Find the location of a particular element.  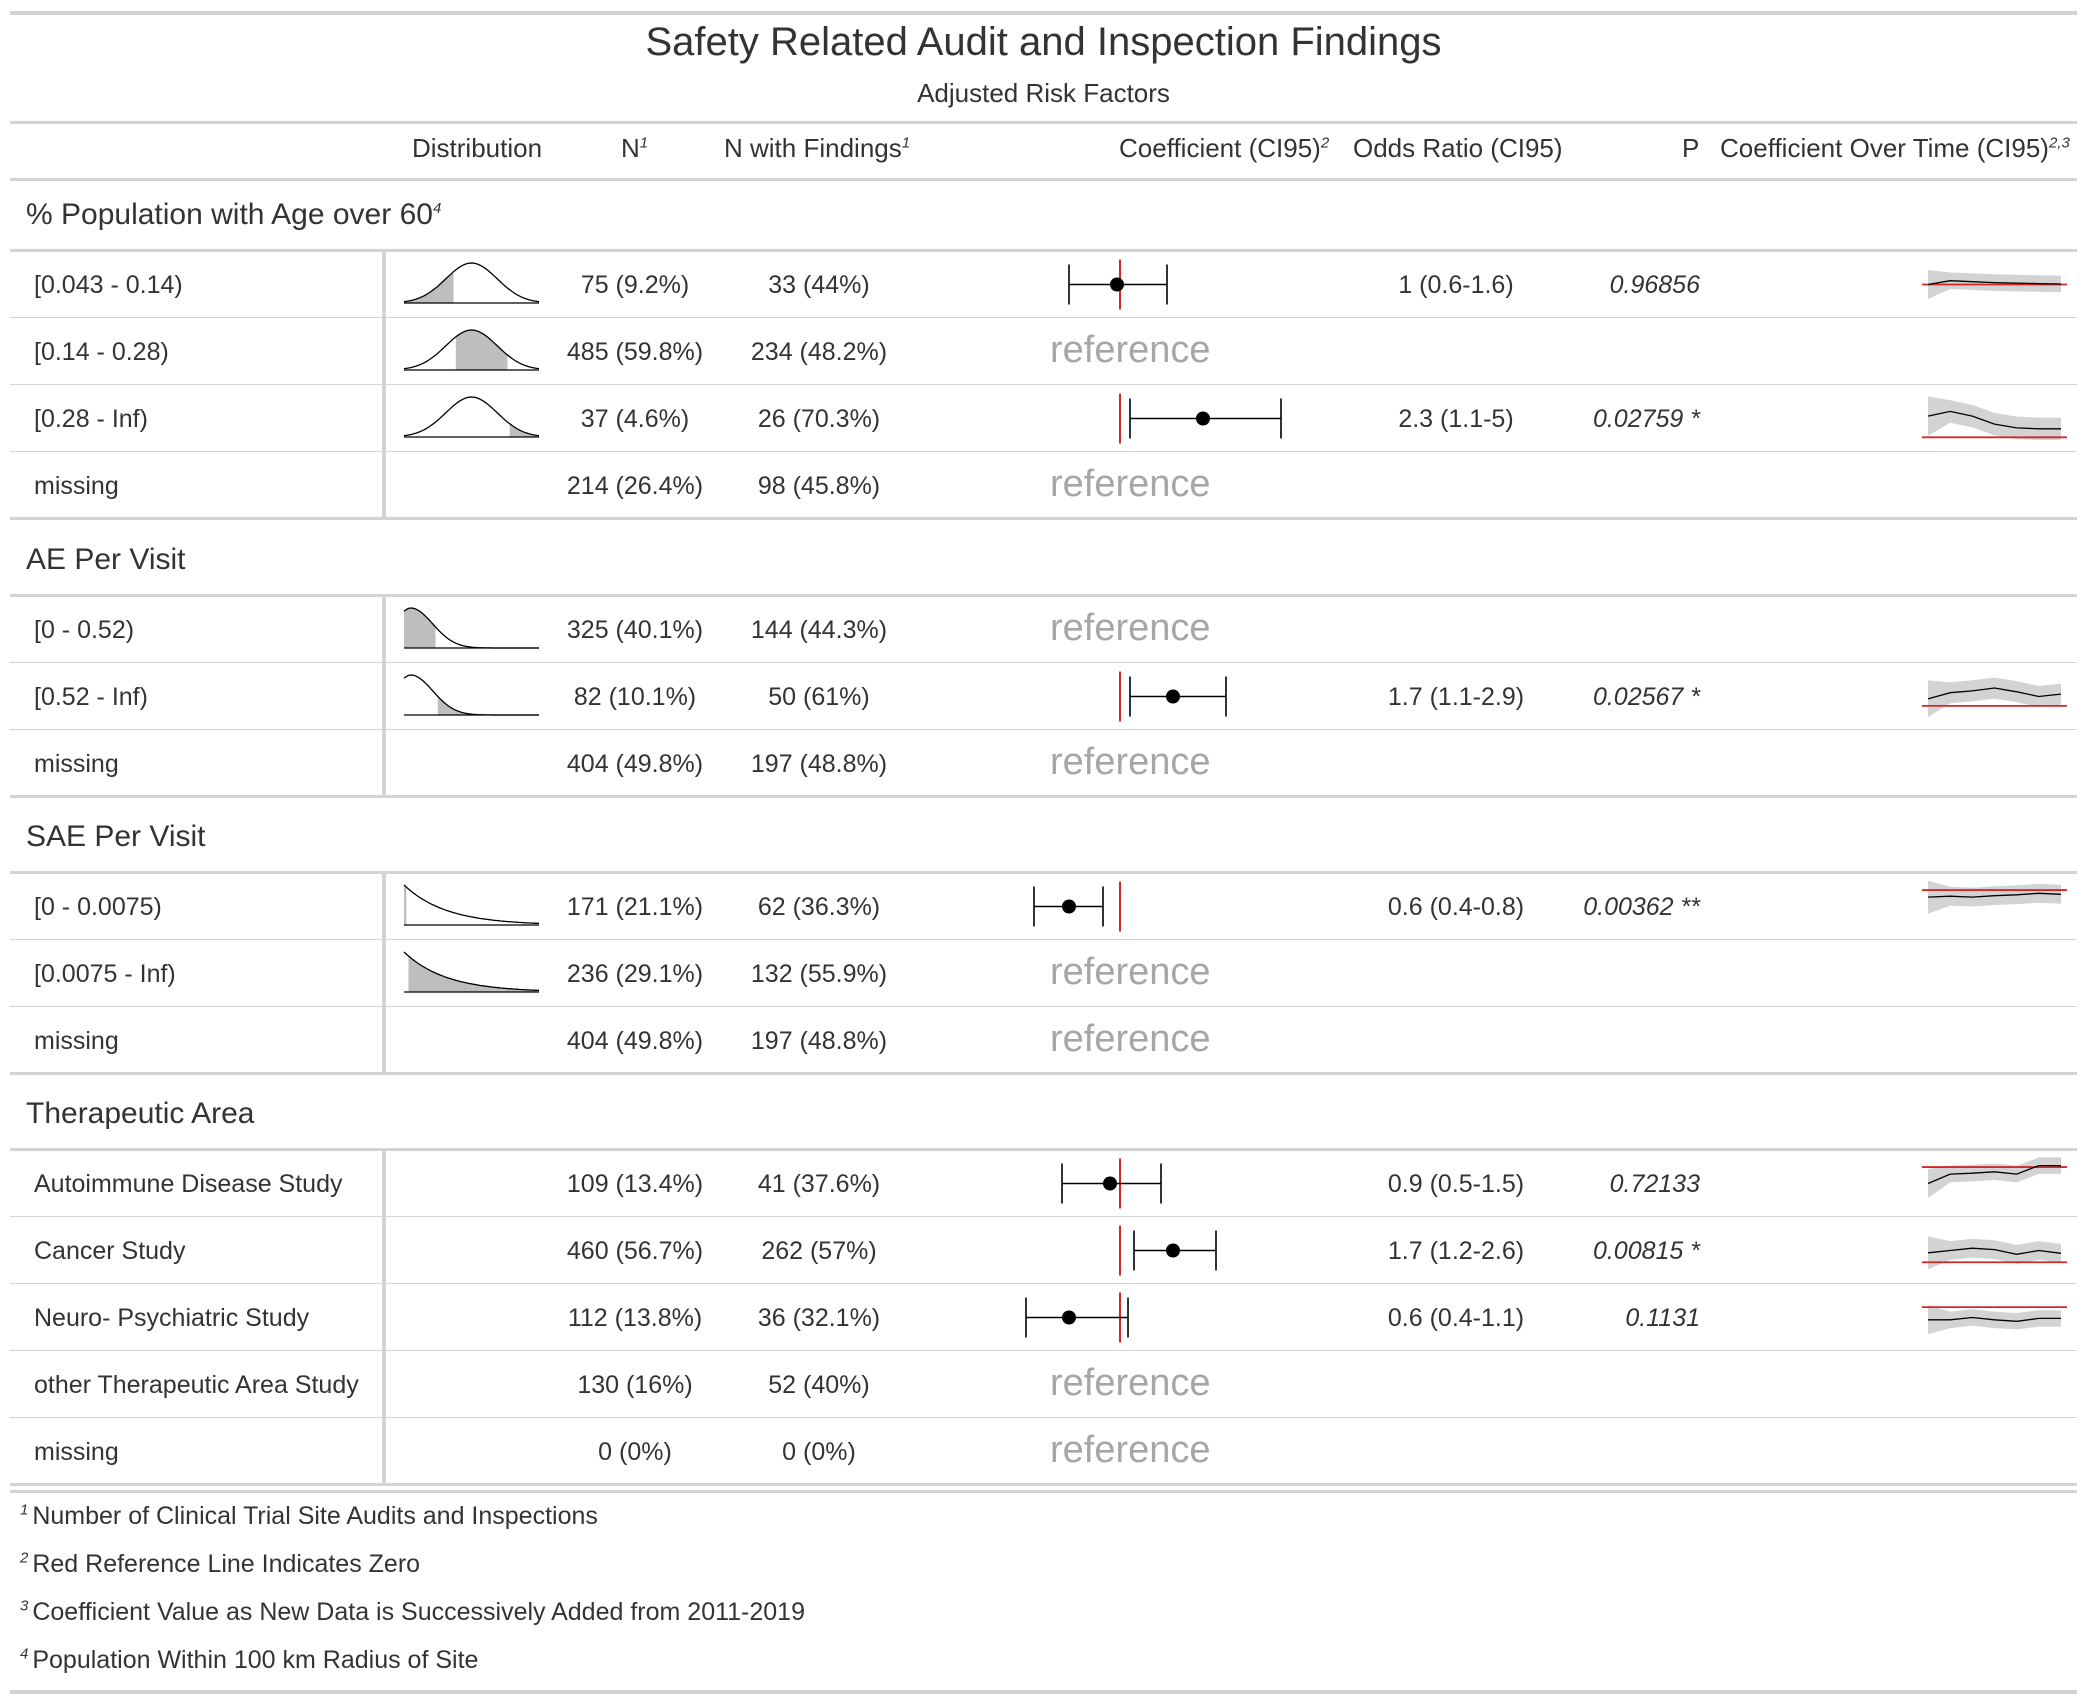

n-cell: 82 (10.1%) is located at coordinates (635, 696).